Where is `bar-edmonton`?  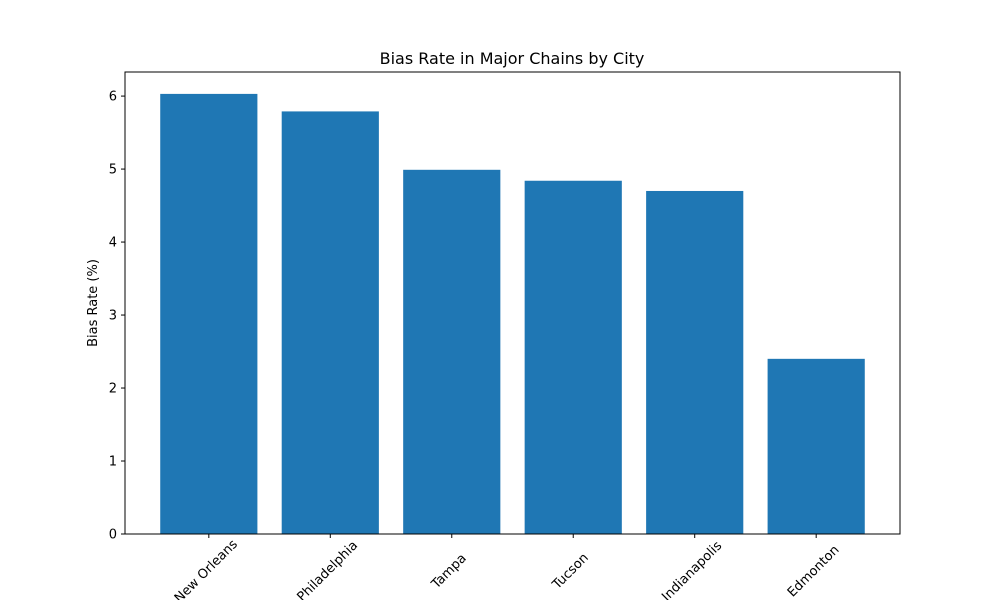
bar-edmonton is located at coordinates (816, 446).